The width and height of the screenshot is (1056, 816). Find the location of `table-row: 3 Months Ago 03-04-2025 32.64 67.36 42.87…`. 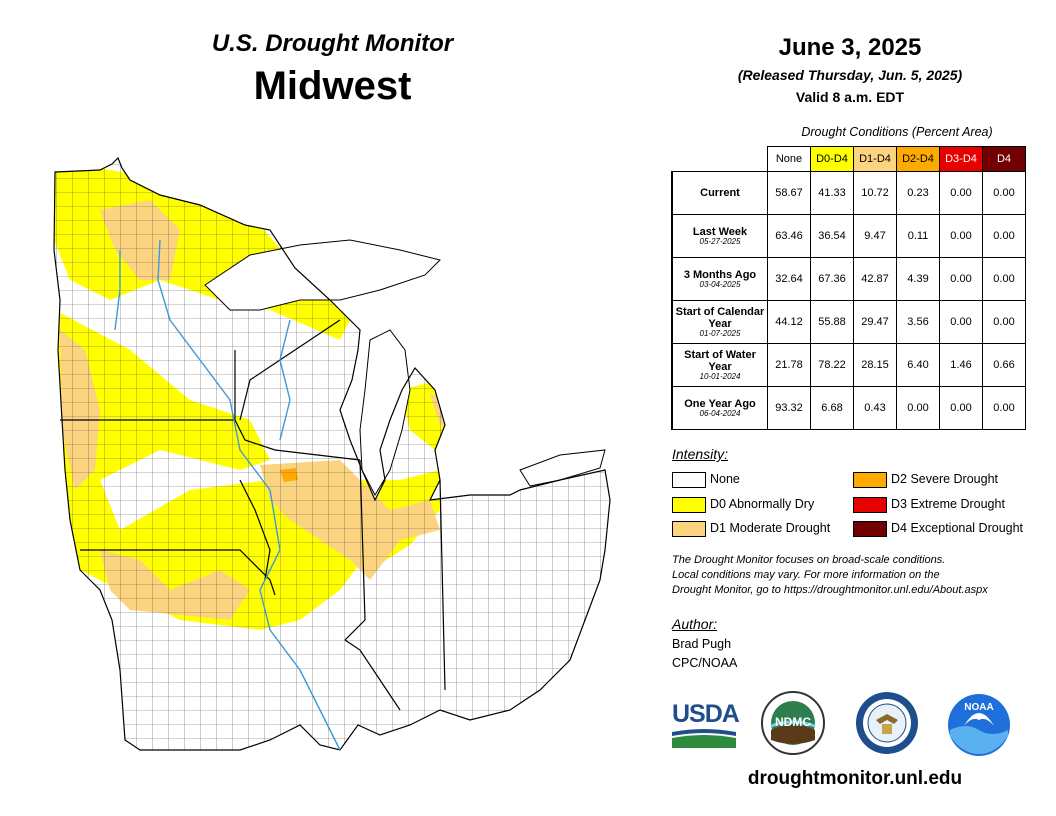

table-row: 3 Months Ago 03-04-2025 32.64 67.36 42.87… is located at coordinates (848, 279).